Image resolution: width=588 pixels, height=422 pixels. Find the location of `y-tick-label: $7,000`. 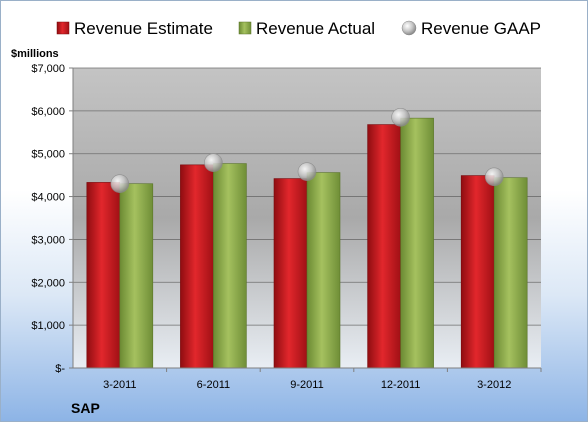

y-tick-label: $7,000 is located at coordinates (48, 69).